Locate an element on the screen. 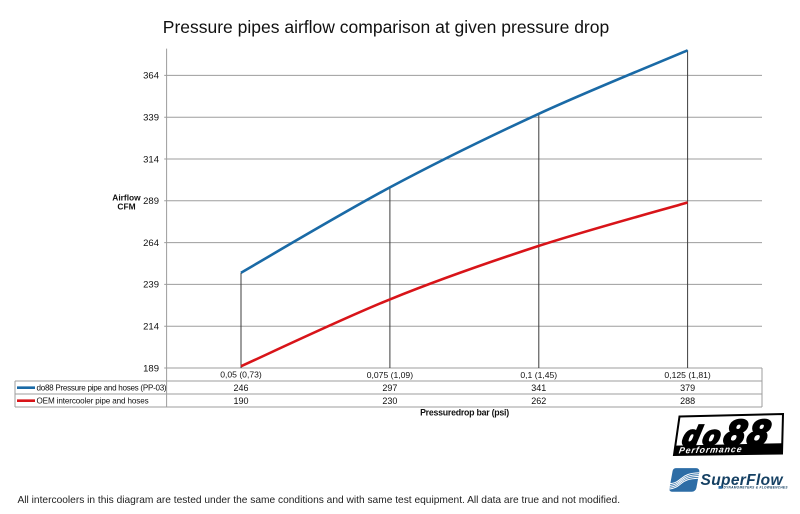 The width and height of the screenshot is (800, 514). svg-text: 0,1 (1,45) is located at coordinates (538, 375).